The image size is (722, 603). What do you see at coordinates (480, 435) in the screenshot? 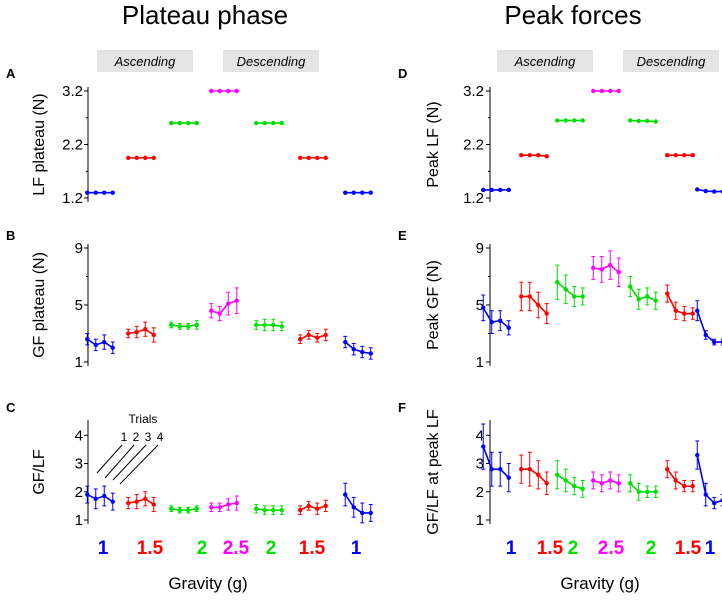
I see `y-tick-label: 4` at bounding box center [480, 435].